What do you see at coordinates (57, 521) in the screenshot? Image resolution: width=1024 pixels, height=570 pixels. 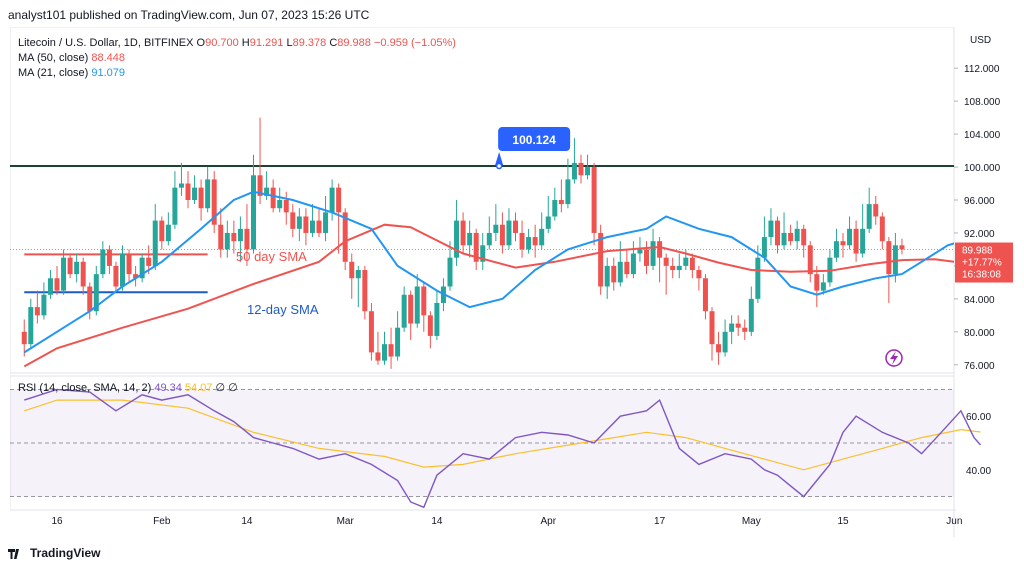 I see `time-tick-label: 16` at bounding box center [57, 521].